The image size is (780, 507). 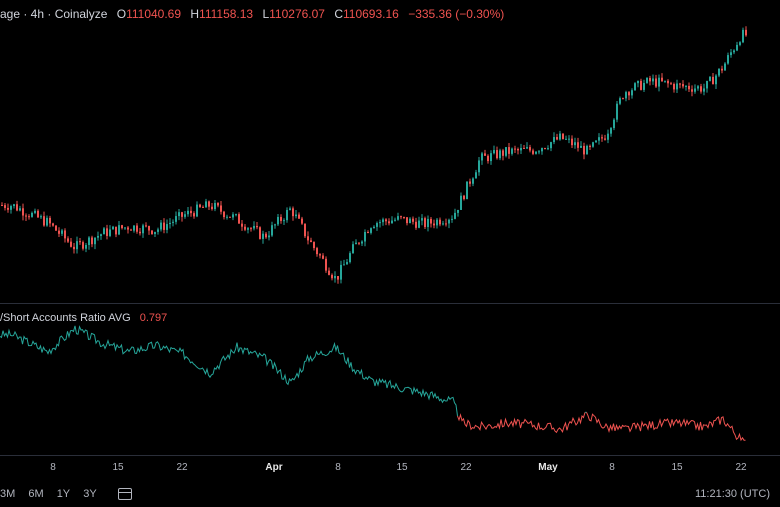 What do you see at coordinates (54, 14) in the screenshot?
I see `chart-title: age · 4h · Coinalyze` at bounding box center [54, 14].